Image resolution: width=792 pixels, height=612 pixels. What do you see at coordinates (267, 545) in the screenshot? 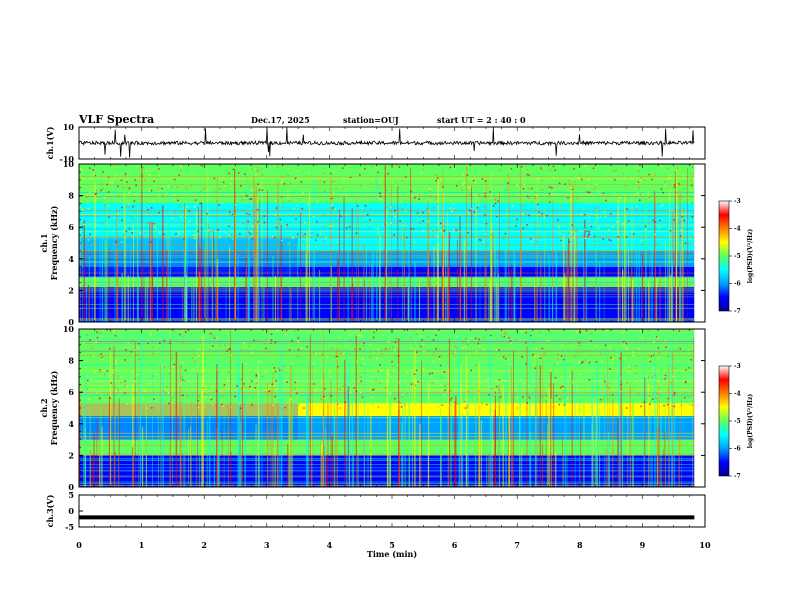
I see `xtick-label-3: 3` at bounding box center [267, 545].